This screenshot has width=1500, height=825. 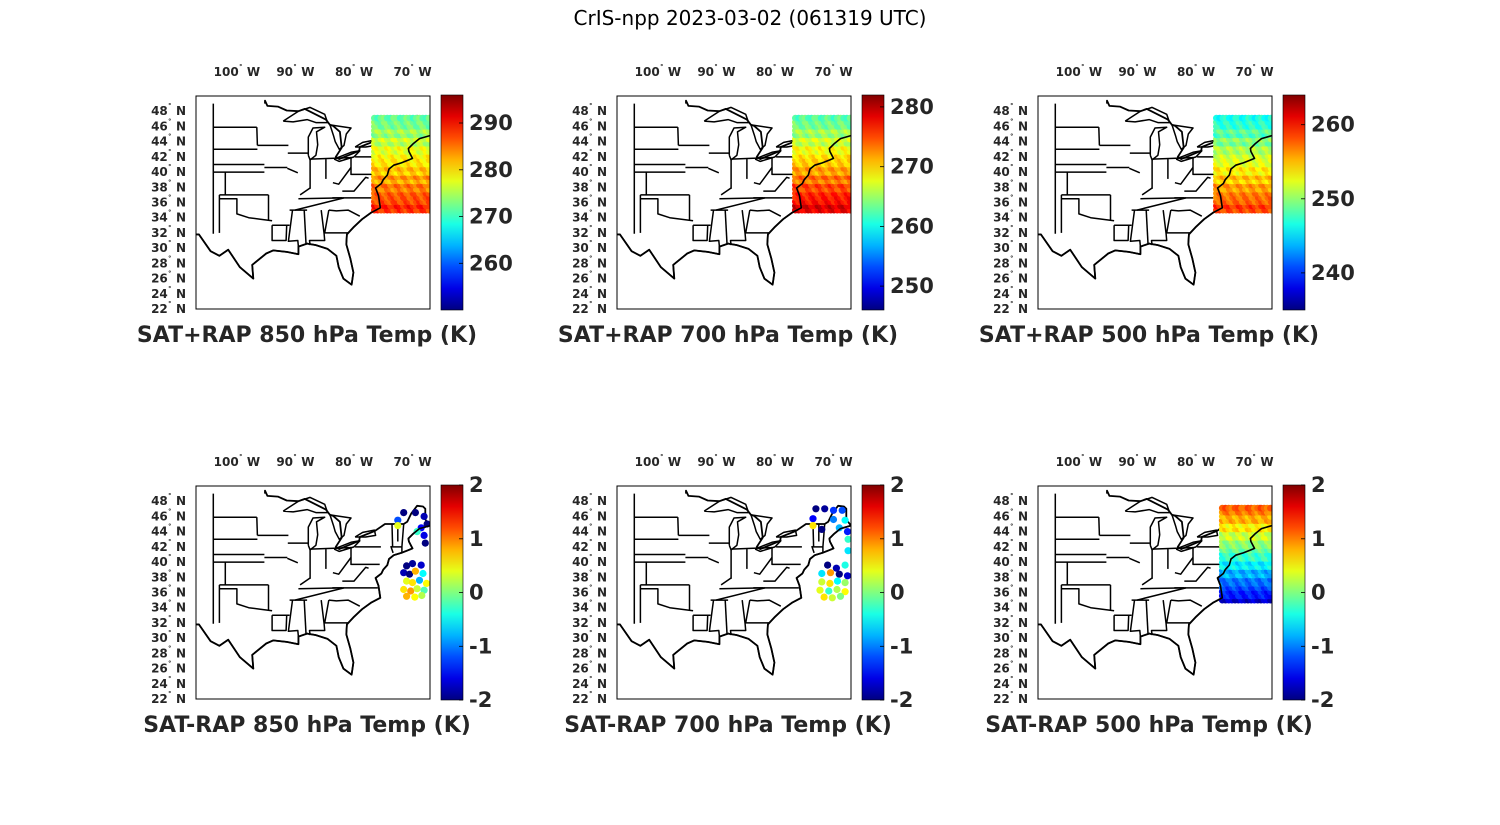 What do you see at coordinates (728, 725) in the screenshot?
I see `panel-title: SAT-RAP 700 hPa Temp (K)` at bounding box center [728, 725].